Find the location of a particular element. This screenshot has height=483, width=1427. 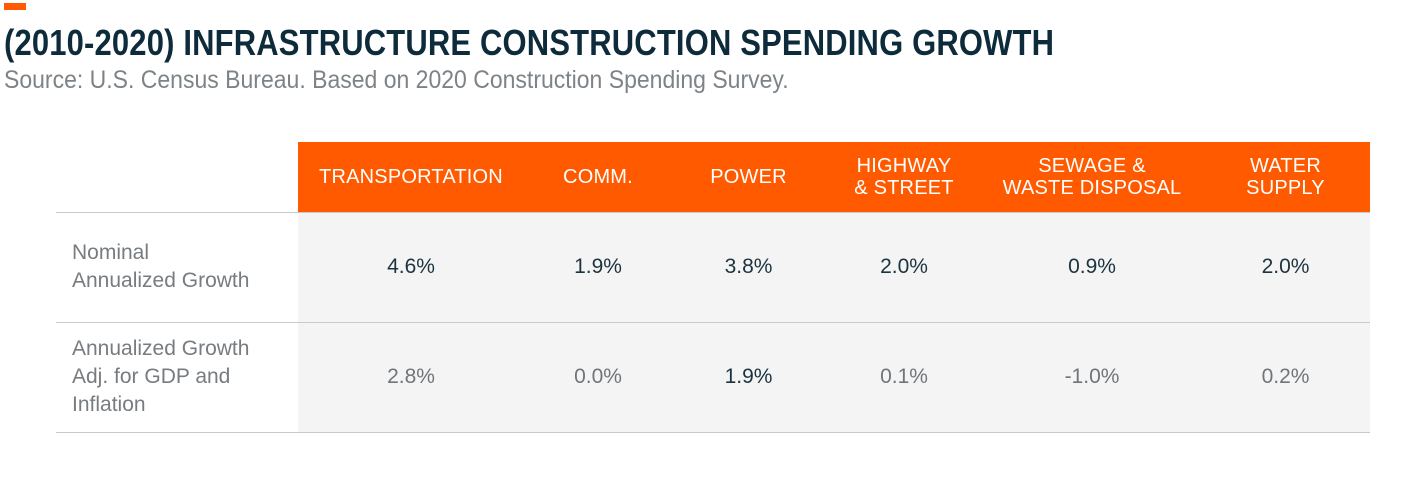

column-header-highway-street: HIGHWAY & STREET is located at coordinates (904, 177).